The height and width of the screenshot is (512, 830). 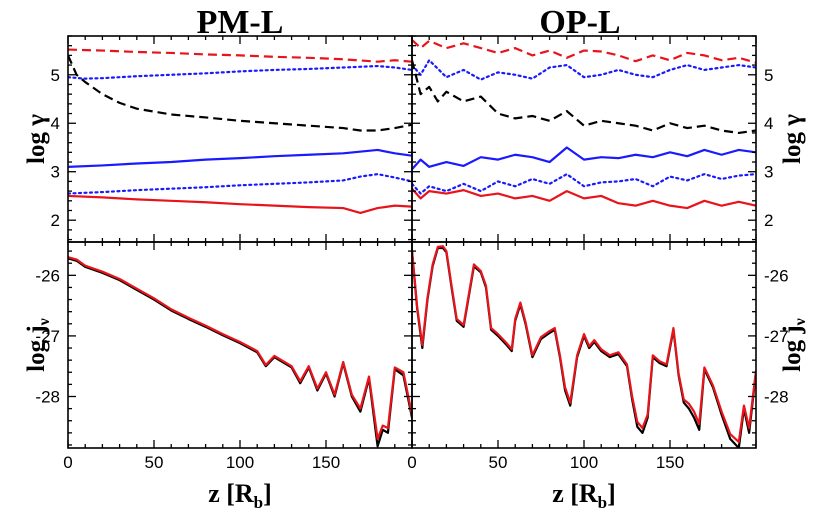 I want to click on y-tick-label-right: -28, so click(x=776, y=397).